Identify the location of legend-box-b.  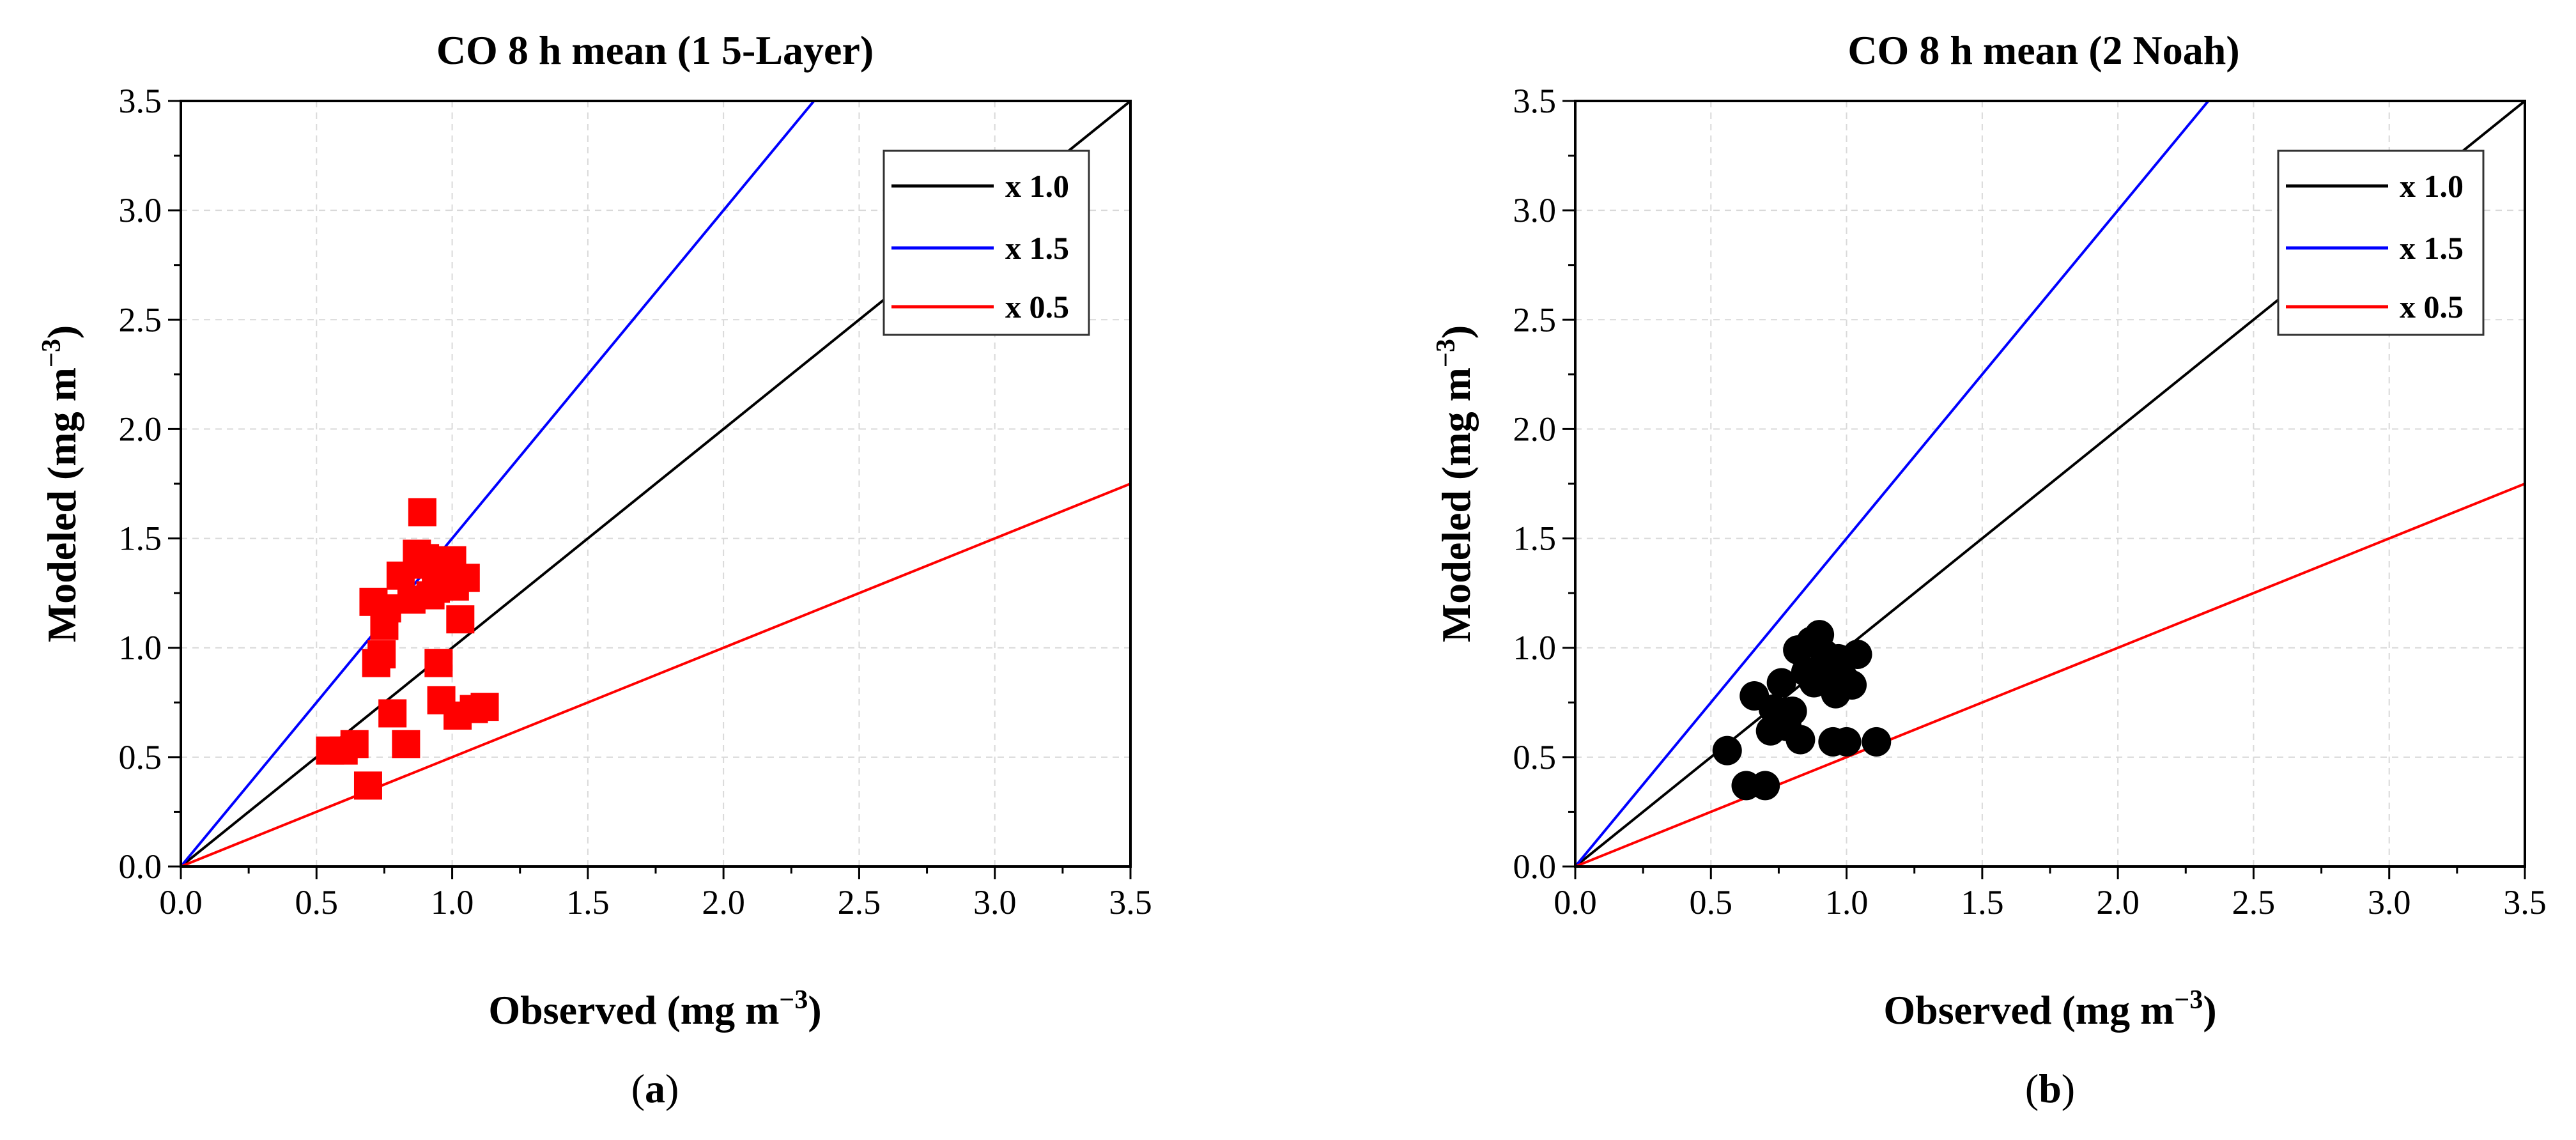
(2381, 243).